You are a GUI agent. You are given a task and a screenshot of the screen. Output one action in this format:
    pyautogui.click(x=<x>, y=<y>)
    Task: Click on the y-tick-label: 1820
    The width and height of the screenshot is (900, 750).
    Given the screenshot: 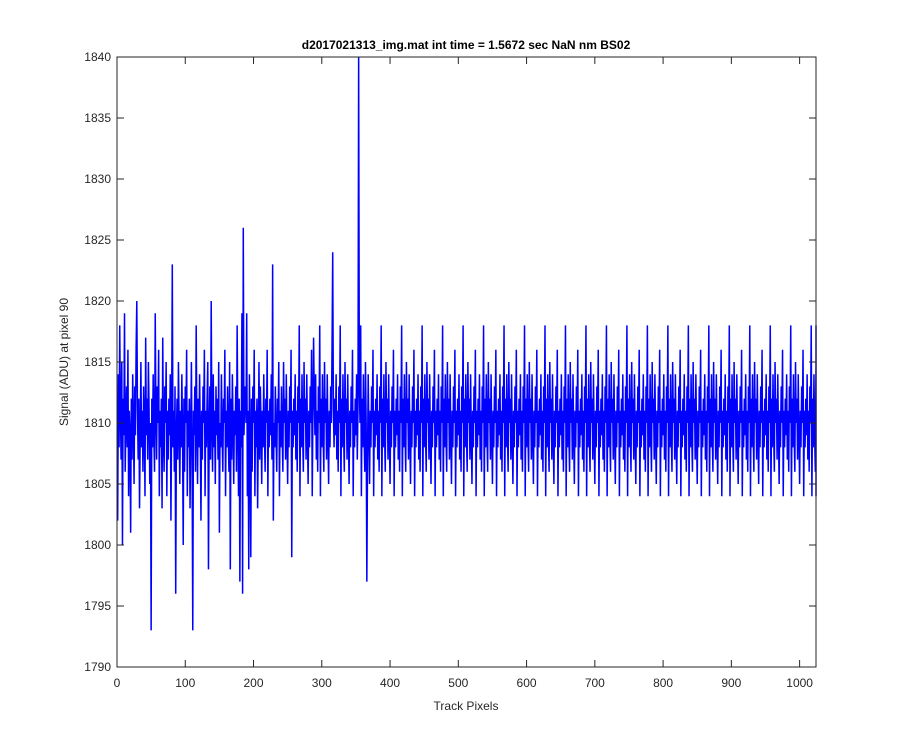 What is the action you would take?
    pyautogui.click(x=97, y=301)
    